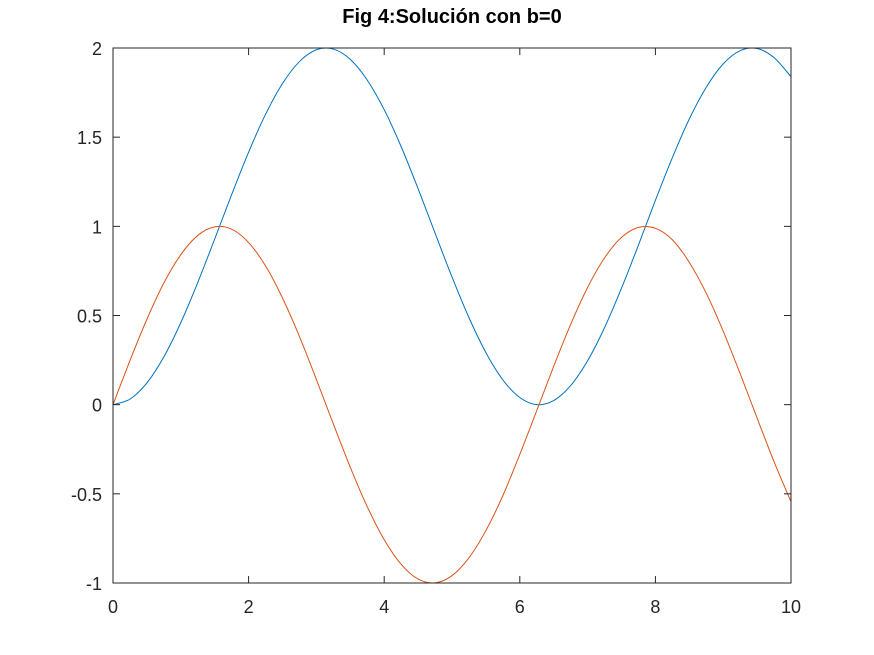 The width and height of the screenshot is (874, 655). I want to click on chart-title: Fig 4:Solución con b=0, so click(451, 17).